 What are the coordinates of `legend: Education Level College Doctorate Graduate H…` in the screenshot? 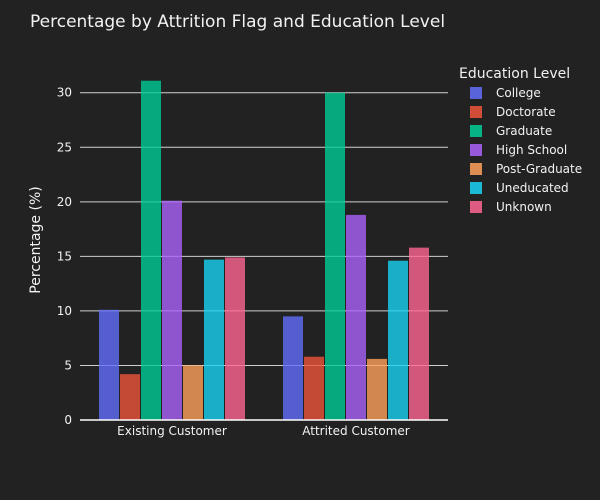 It's located at (520, 140).